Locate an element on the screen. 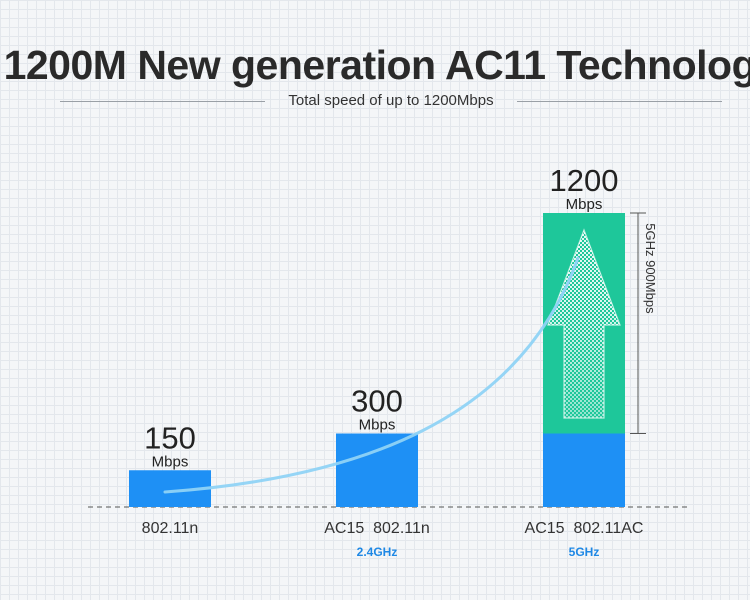  unit-label-1: Mbps is located at coordinates (170, 461).